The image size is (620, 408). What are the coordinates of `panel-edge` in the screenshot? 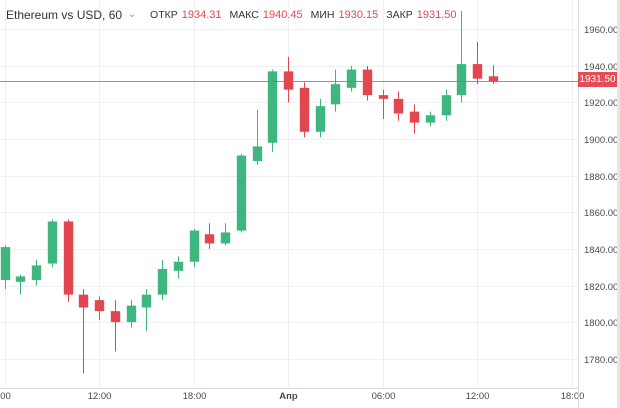 It's located at (618, 204).